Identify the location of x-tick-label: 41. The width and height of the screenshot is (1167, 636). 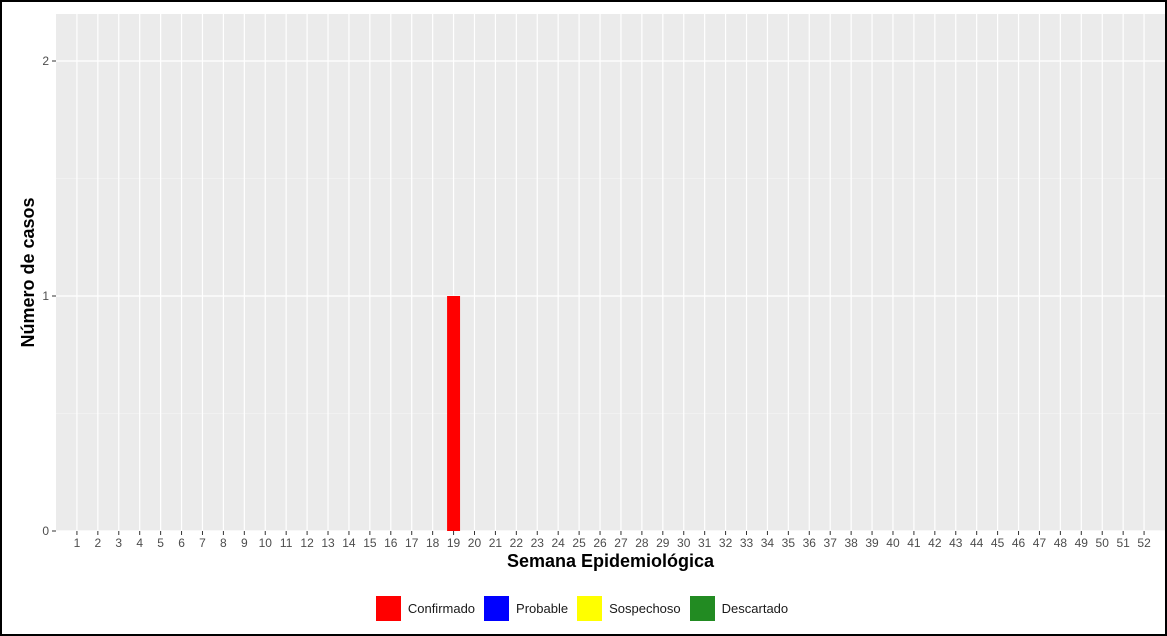
(914, 543).